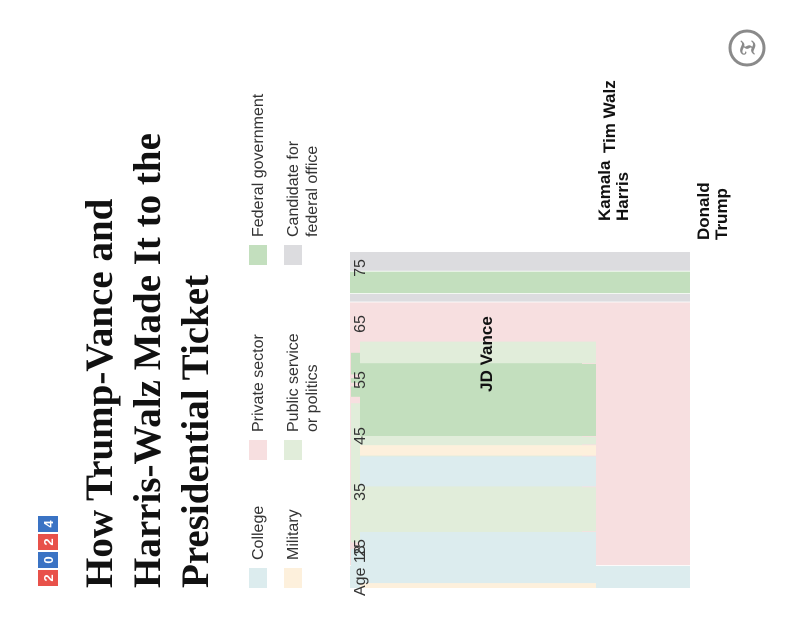 The width and height of the screenshot is (797, 643). I want to click on person-label: Kamala, so click(604, 190).